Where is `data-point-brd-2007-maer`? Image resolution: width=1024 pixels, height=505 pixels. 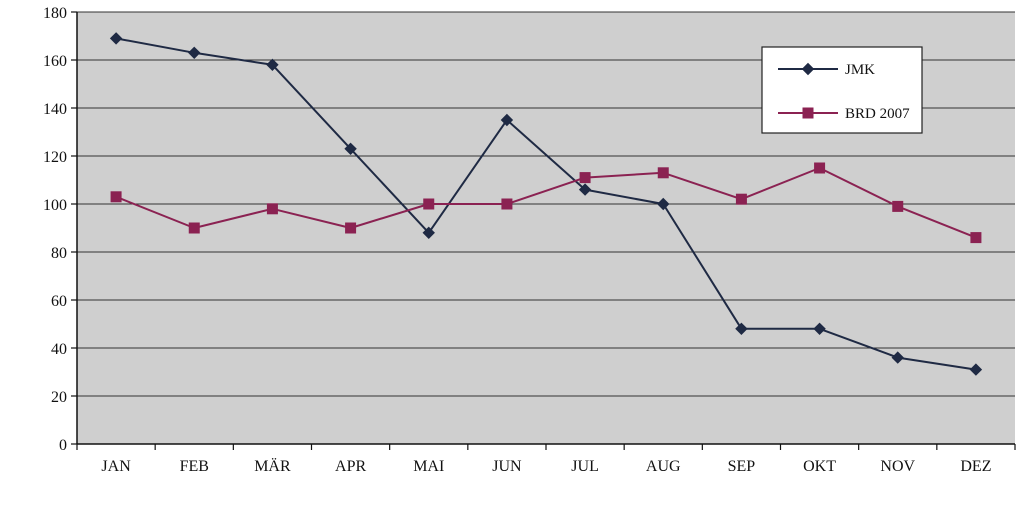 data-point-brd-2007-maer is located at coordinates (272, 209).